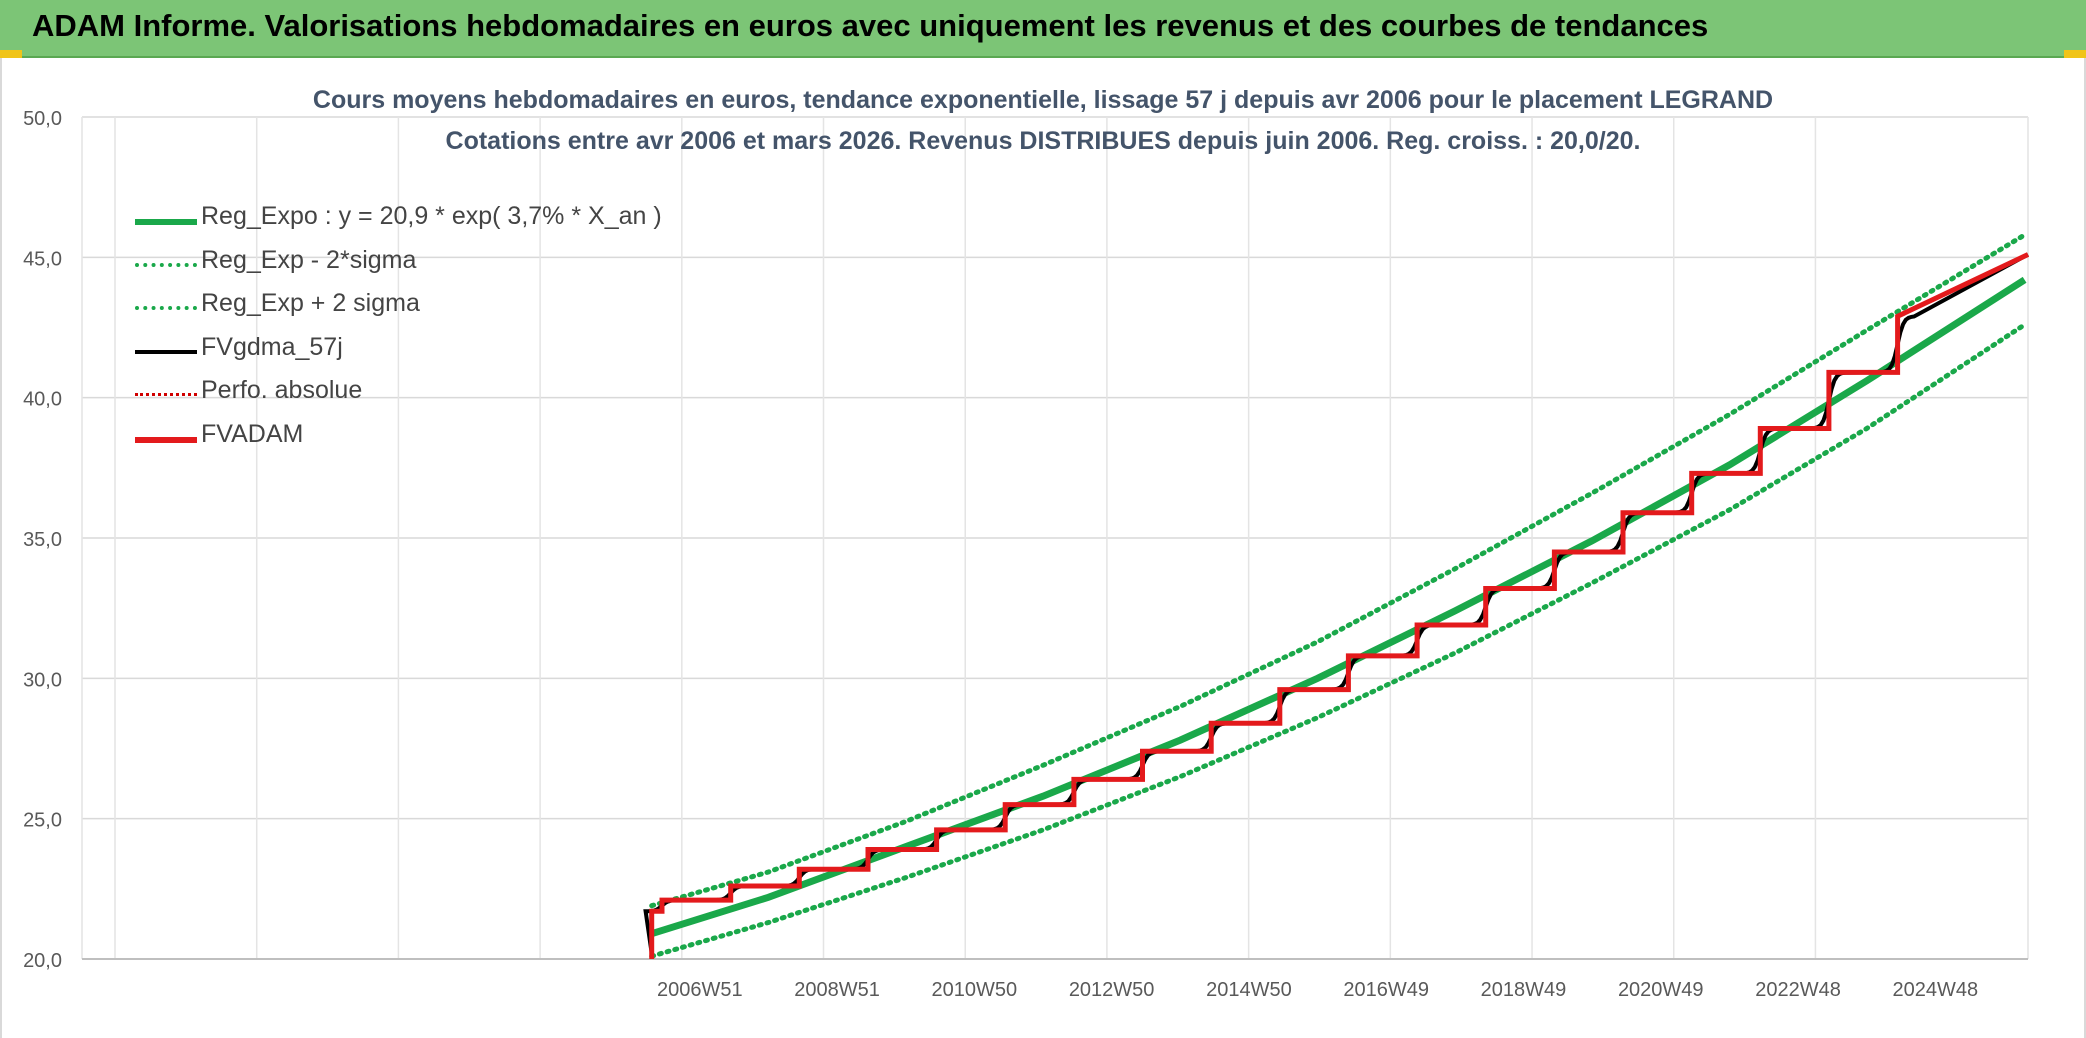 This screenshot has height=1038, width=2086. I want to click on y-tick-label: 45,0, so click(42, 259).